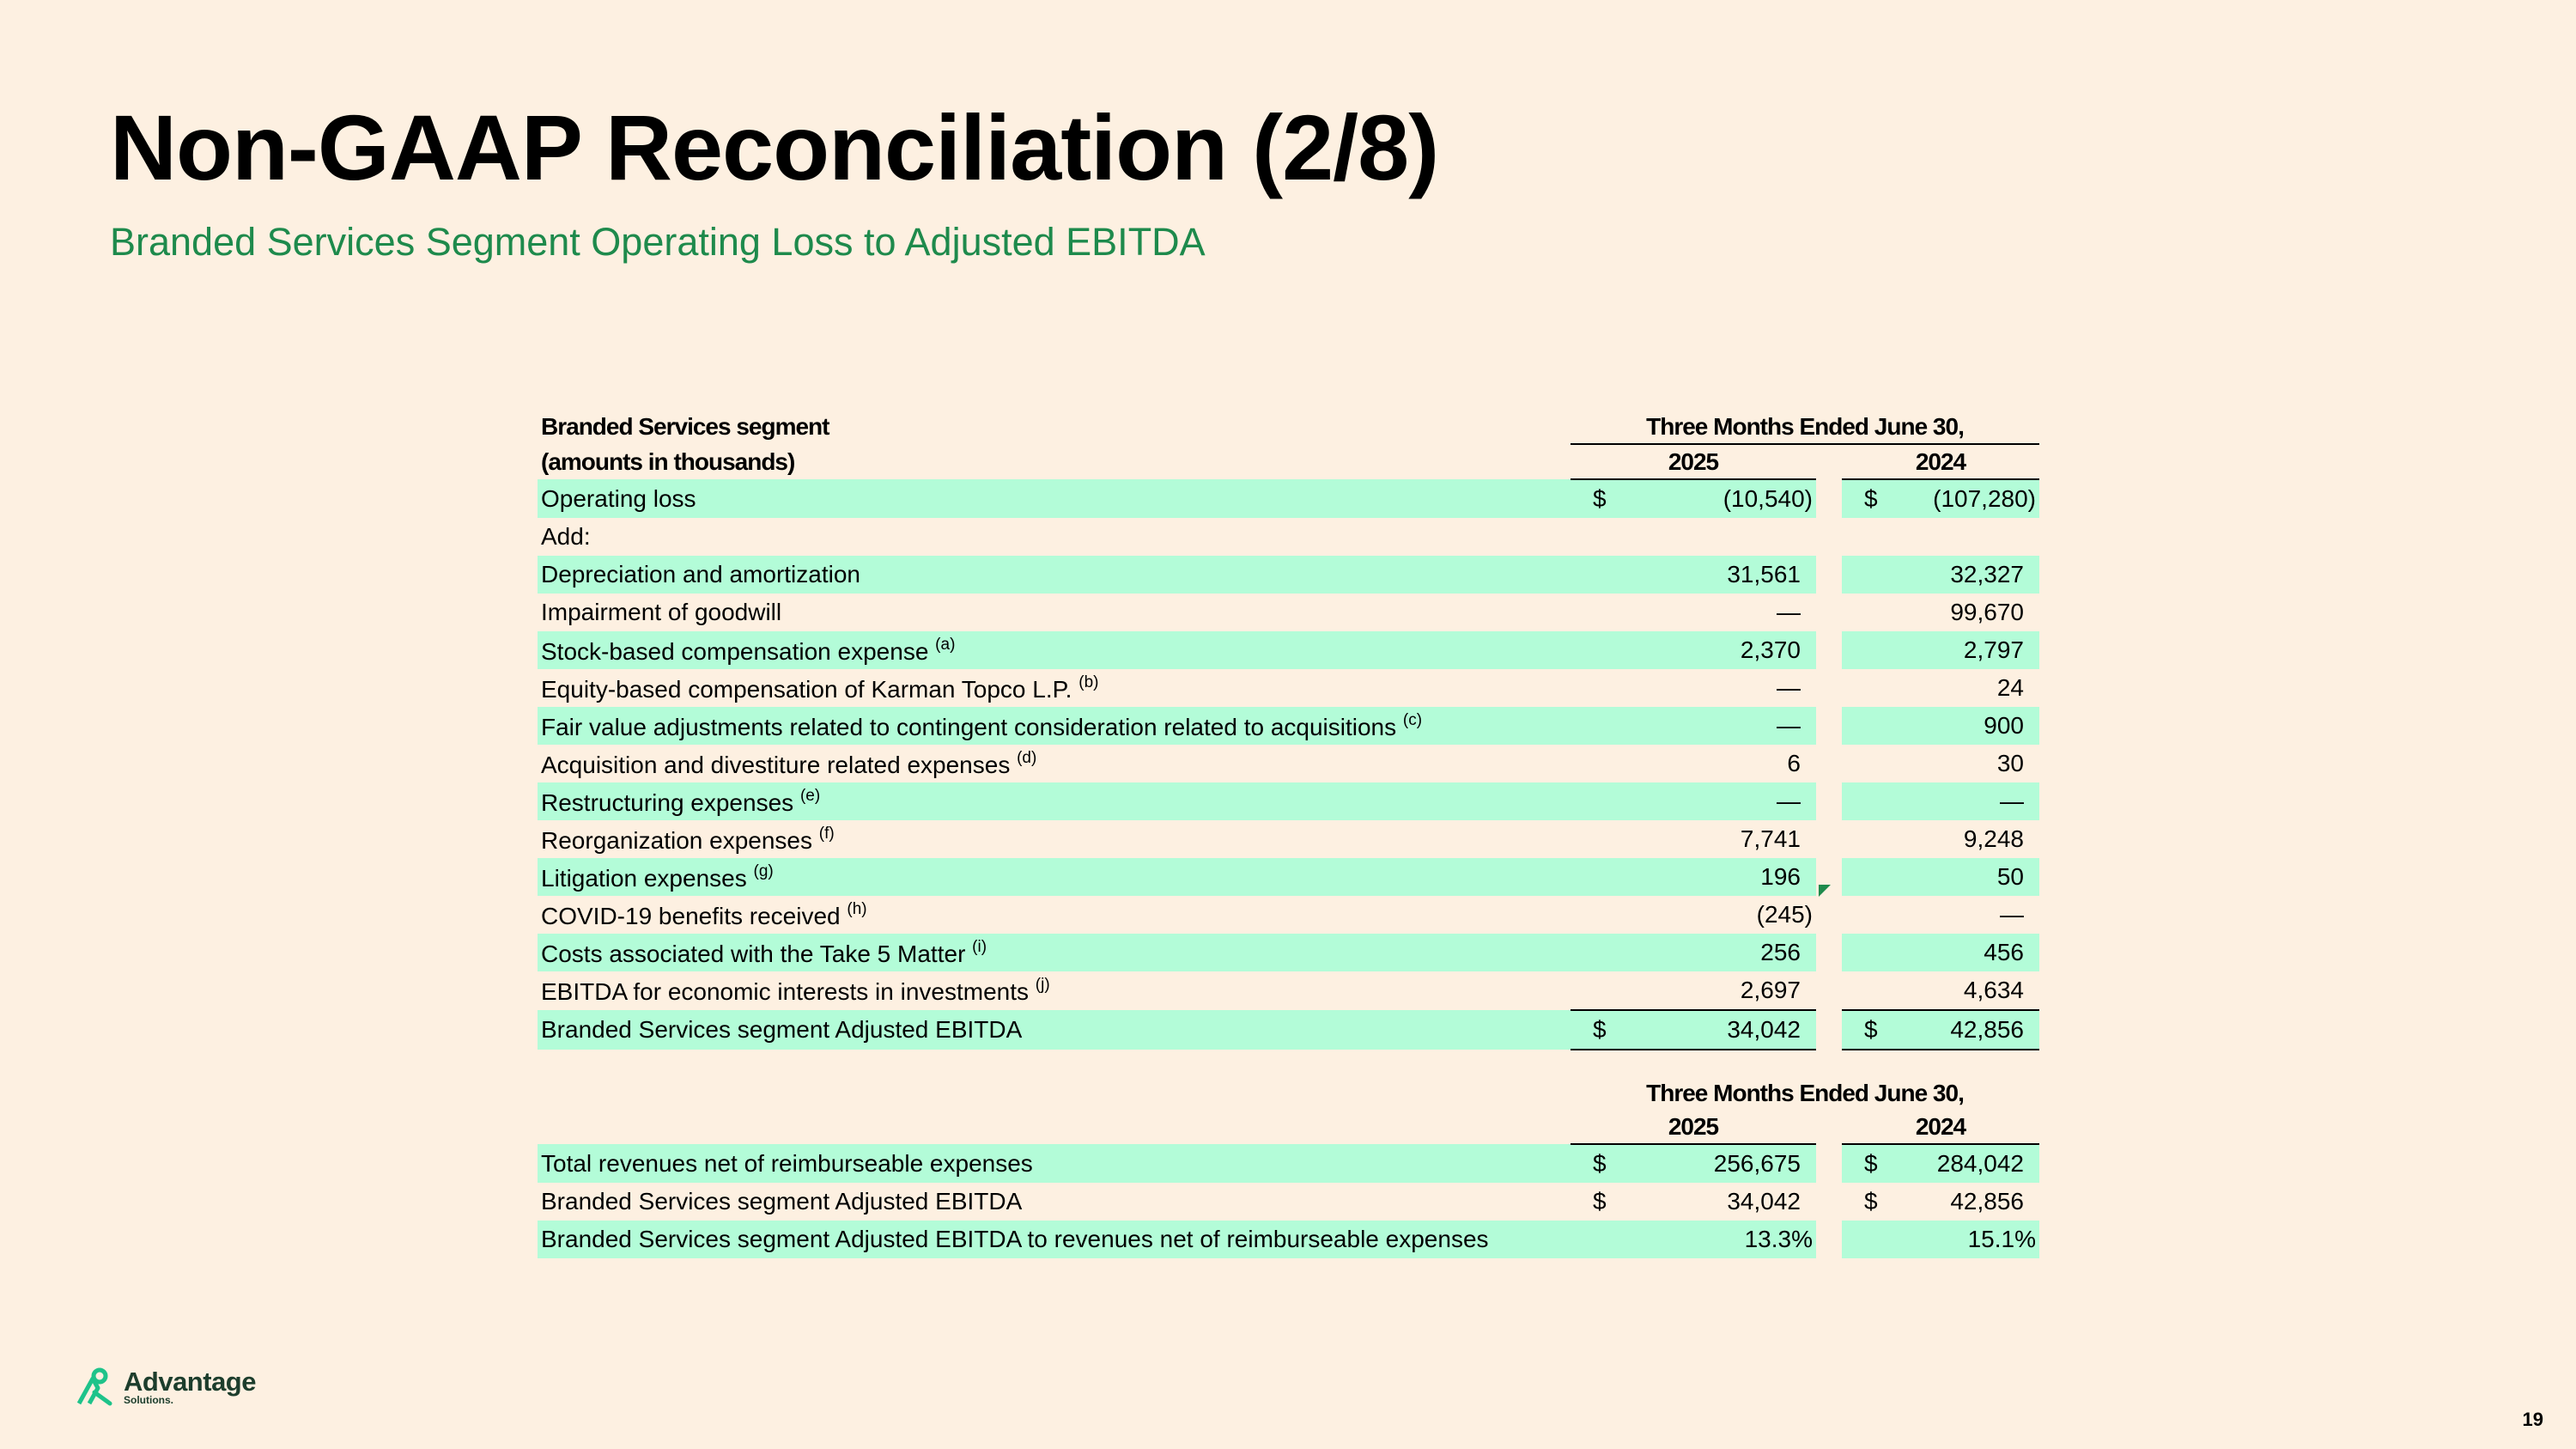 The image size is (2576, 1449). I want to click on row-label: Stock-based compensation expense (a), so click(1054, 650).